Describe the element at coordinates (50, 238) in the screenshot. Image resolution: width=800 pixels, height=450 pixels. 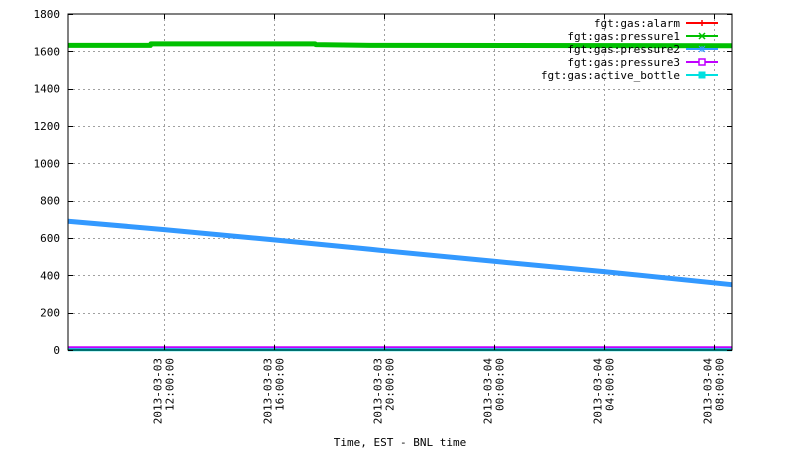
I see `y-tick-label: 600` at that location.